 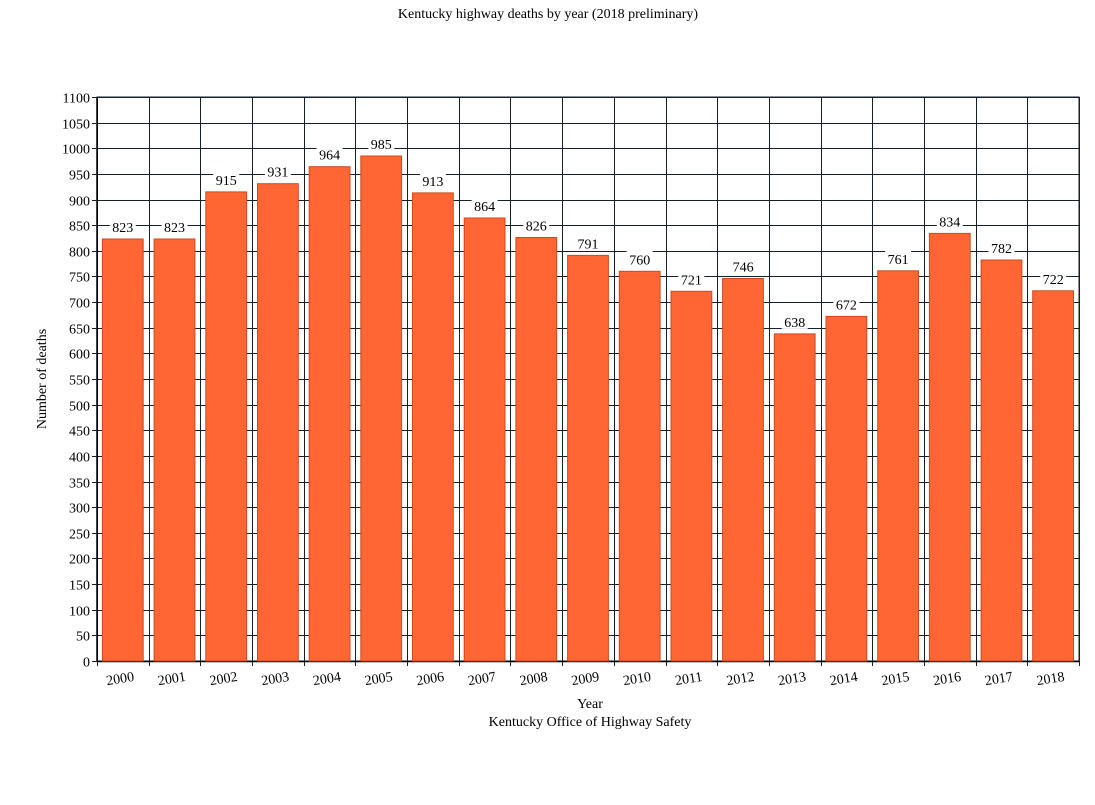 I want to click on bar-2012, so click(x=743, y=470).